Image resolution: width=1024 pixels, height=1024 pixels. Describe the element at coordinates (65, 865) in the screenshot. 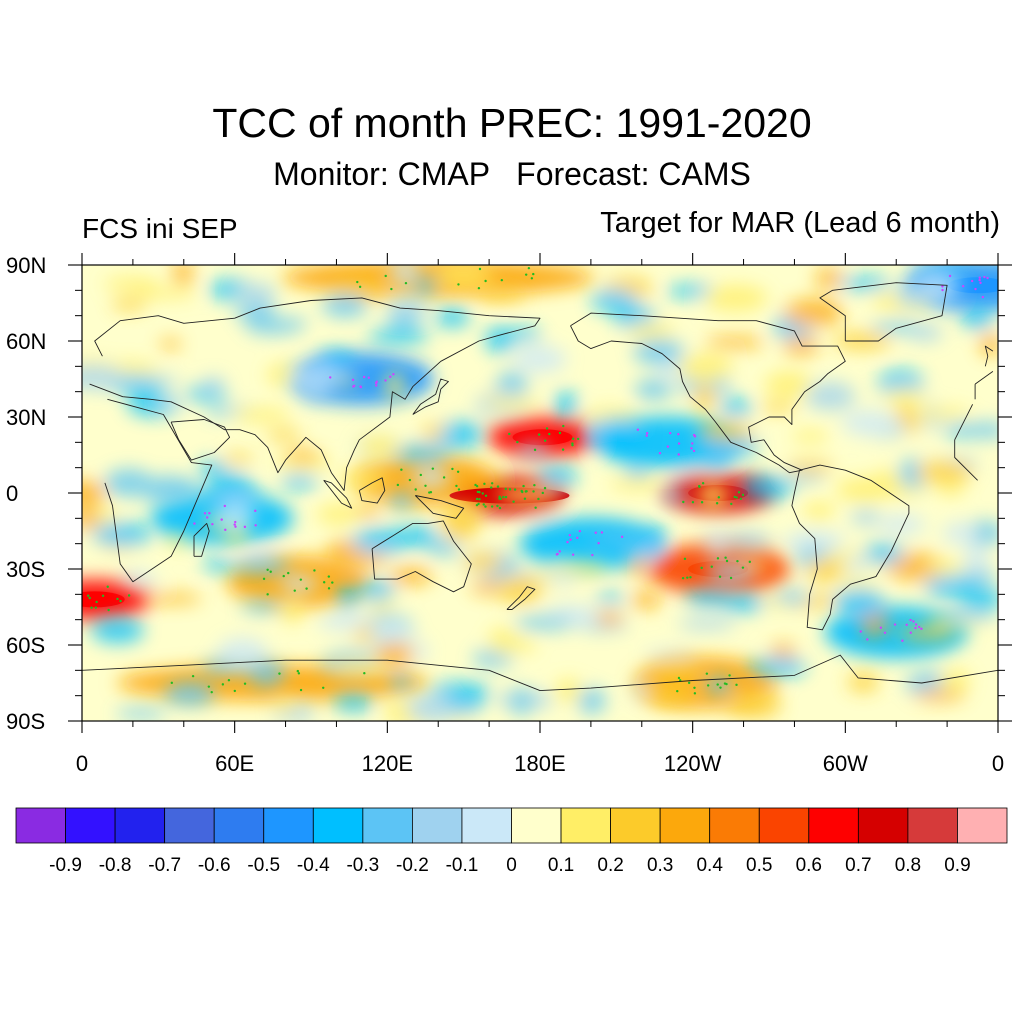

I see `colorbar-label: -0.9` at that location.